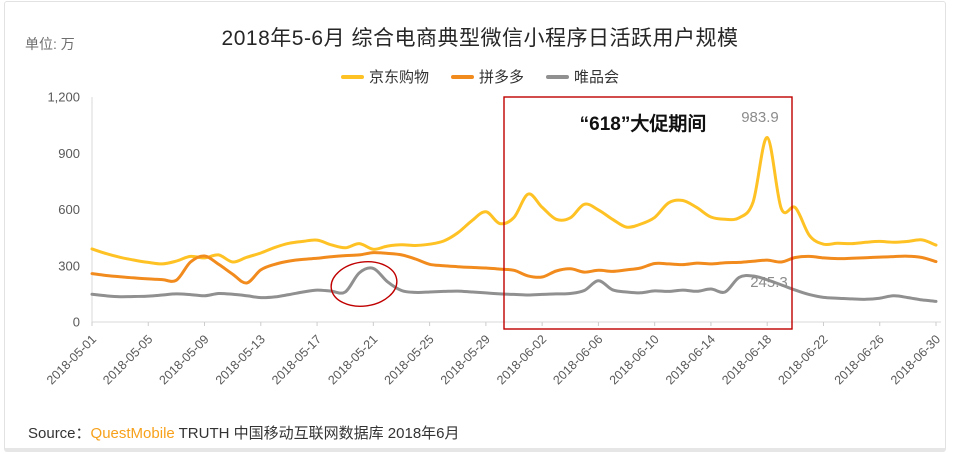 This screenshot has width=960, height=454. What do you see at coordinates (915, 359) in the screenshot?
I see `x-tick-label: 2018-06-30` at bounding box center [915, 359].